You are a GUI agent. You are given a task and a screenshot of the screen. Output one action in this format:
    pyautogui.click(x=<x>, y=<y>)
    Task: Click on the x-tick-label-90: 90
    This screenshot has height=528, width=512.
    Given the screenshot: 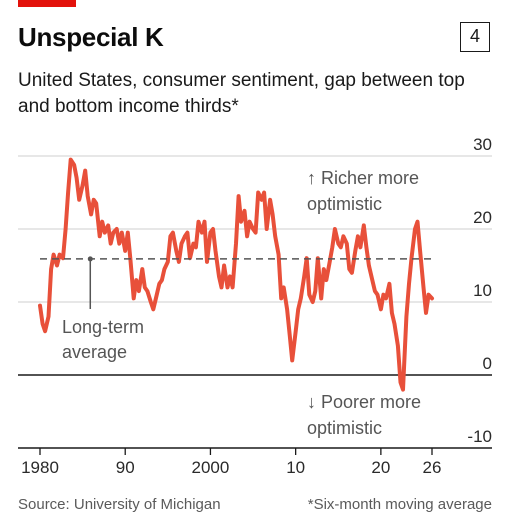 What is the action you would take?
    pyautogui.click(x=125, y=467)
    